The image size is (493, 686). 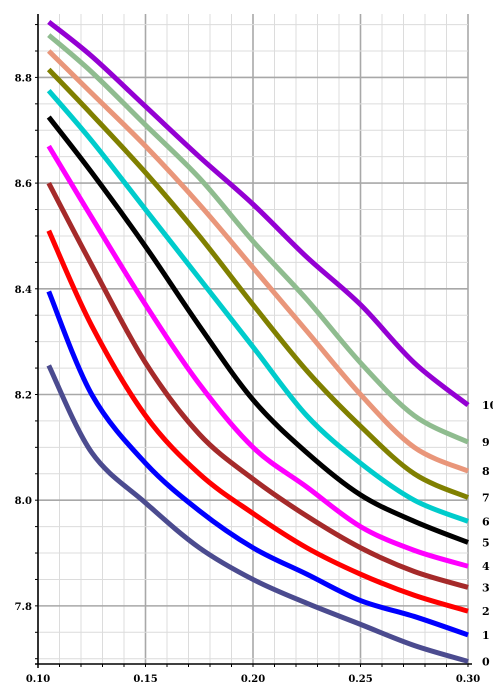 I want to click on series-label-0: 0, so click(x=486, y=661).